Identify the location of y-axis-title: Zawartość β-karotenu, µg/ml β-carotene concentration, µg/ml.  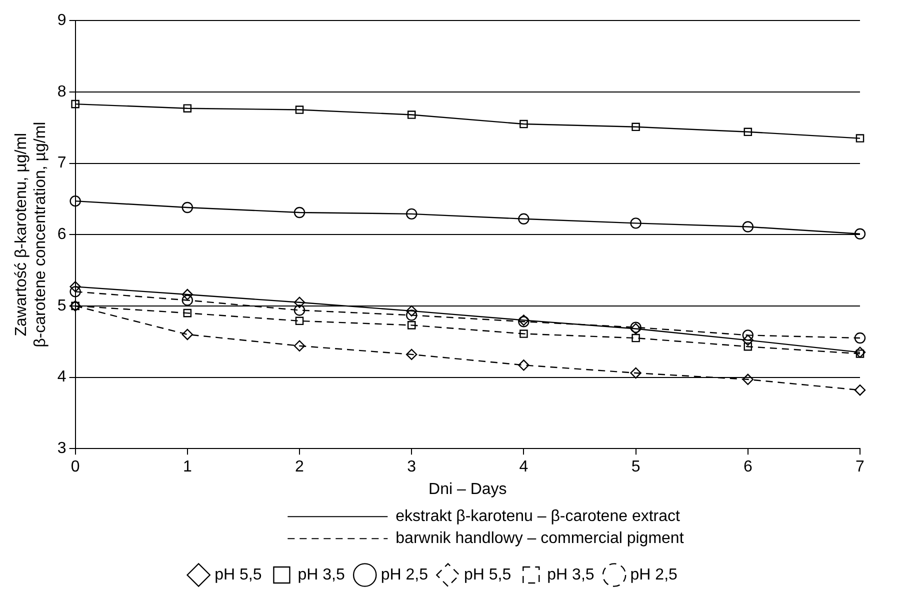
(31, 235).